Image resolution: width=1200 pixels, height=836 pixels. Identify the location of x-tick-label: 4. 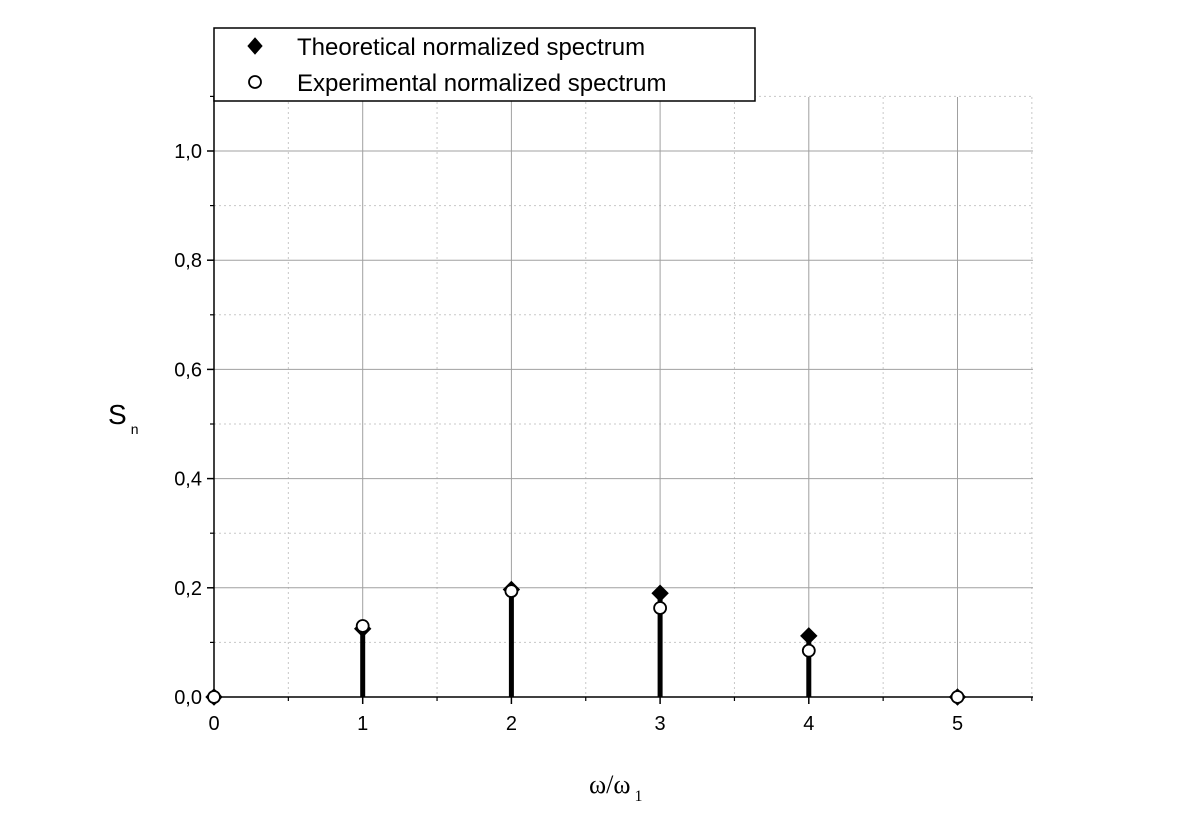
(808, 724).